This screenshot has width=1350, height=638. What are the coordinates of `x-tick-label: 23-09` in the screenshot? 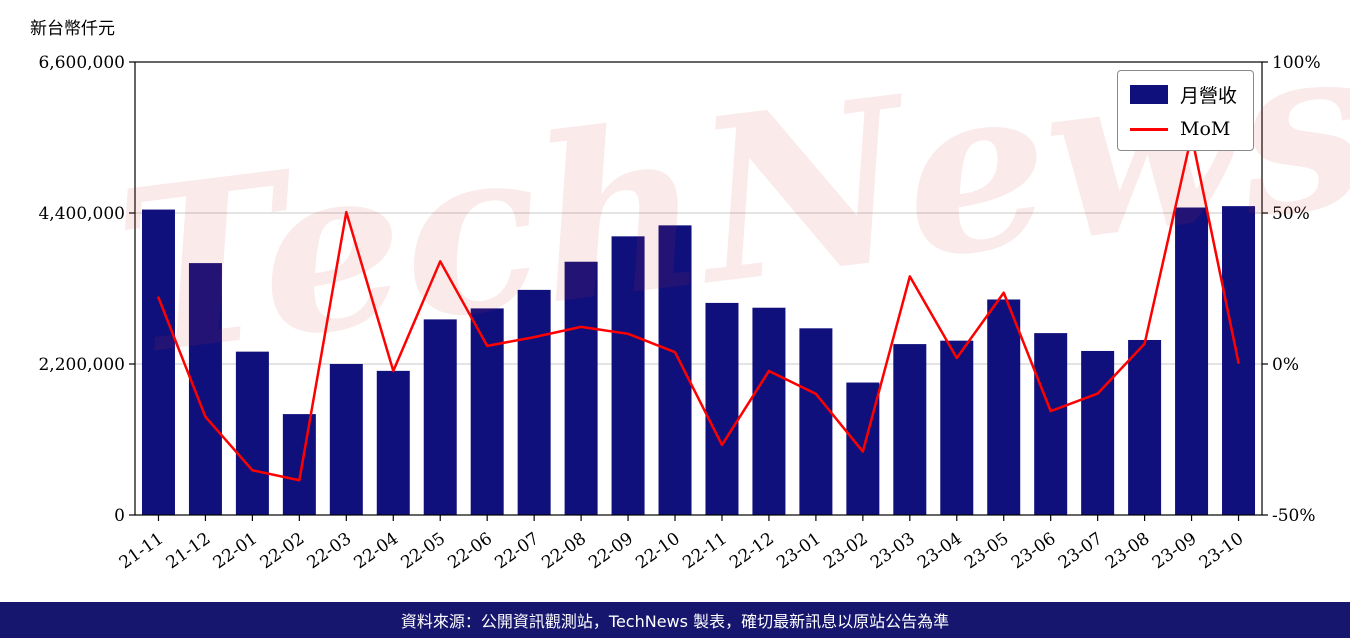 It's located at (1175, 551).